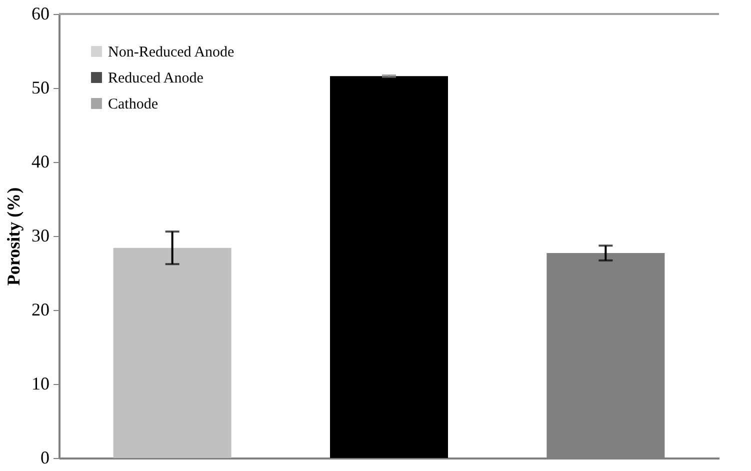 The height and width of the screenshot is (471, 751). I want to click on y-tick-label: 10, so click(41, 384).